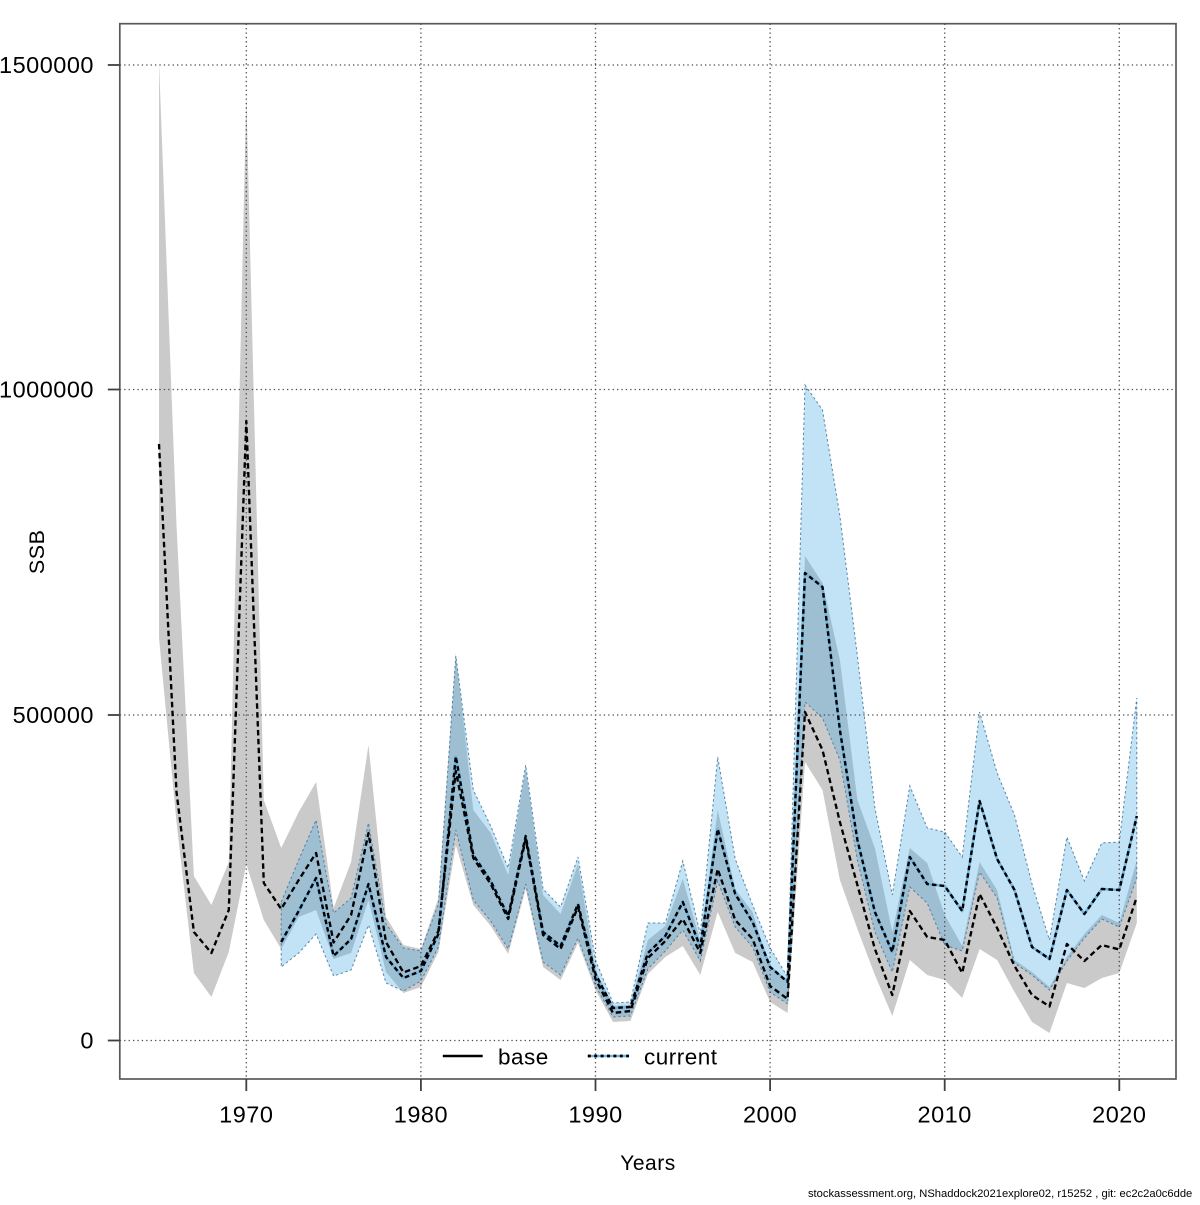 The height and width of the screenshot is (1205, 1200). Describe the element at coordinates (945, 1115) in the screenshot. I see `svg-text: 2010` at that location.